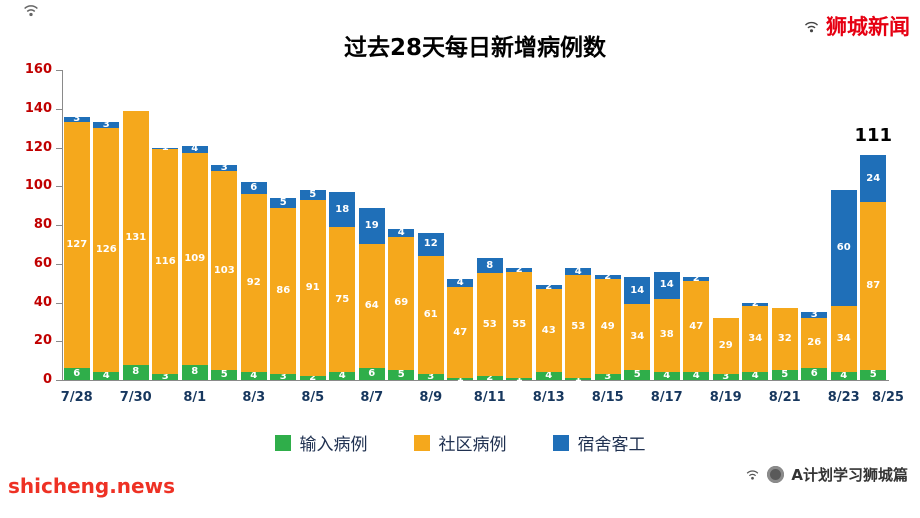 The image size is (920, 518). Describe the element at coordinates (474, 48) in the screenshot. I see `chart-title: 过去28天每日新增病例数` at that location.